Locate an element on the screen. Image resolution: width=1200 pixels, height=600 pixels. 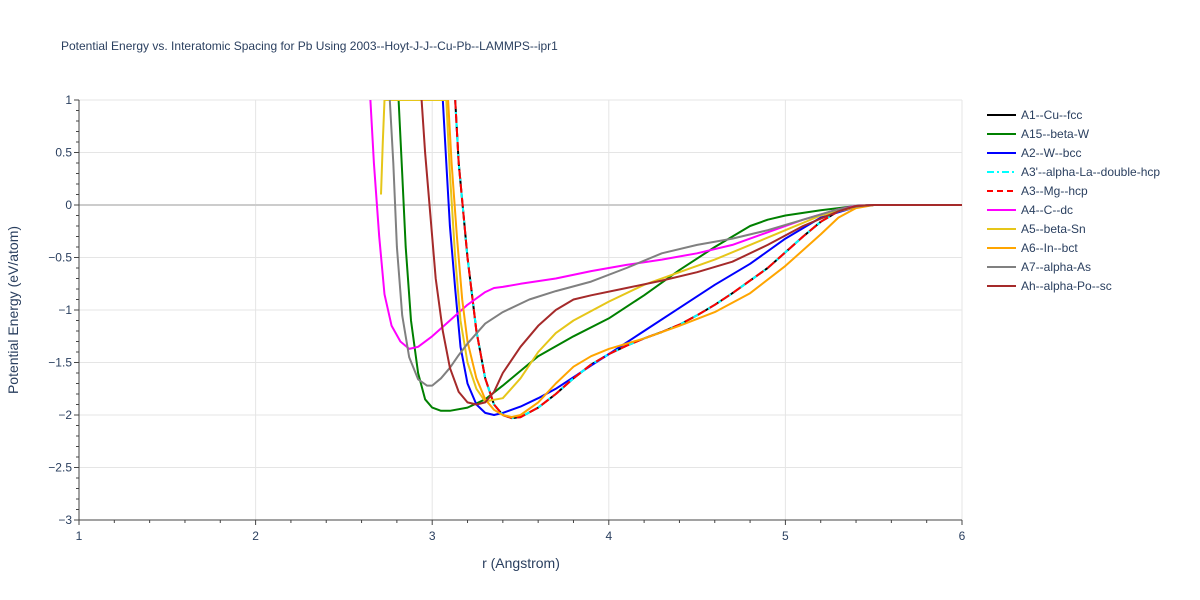
y-tick-label: 1 is located at coordinates (68, 100).